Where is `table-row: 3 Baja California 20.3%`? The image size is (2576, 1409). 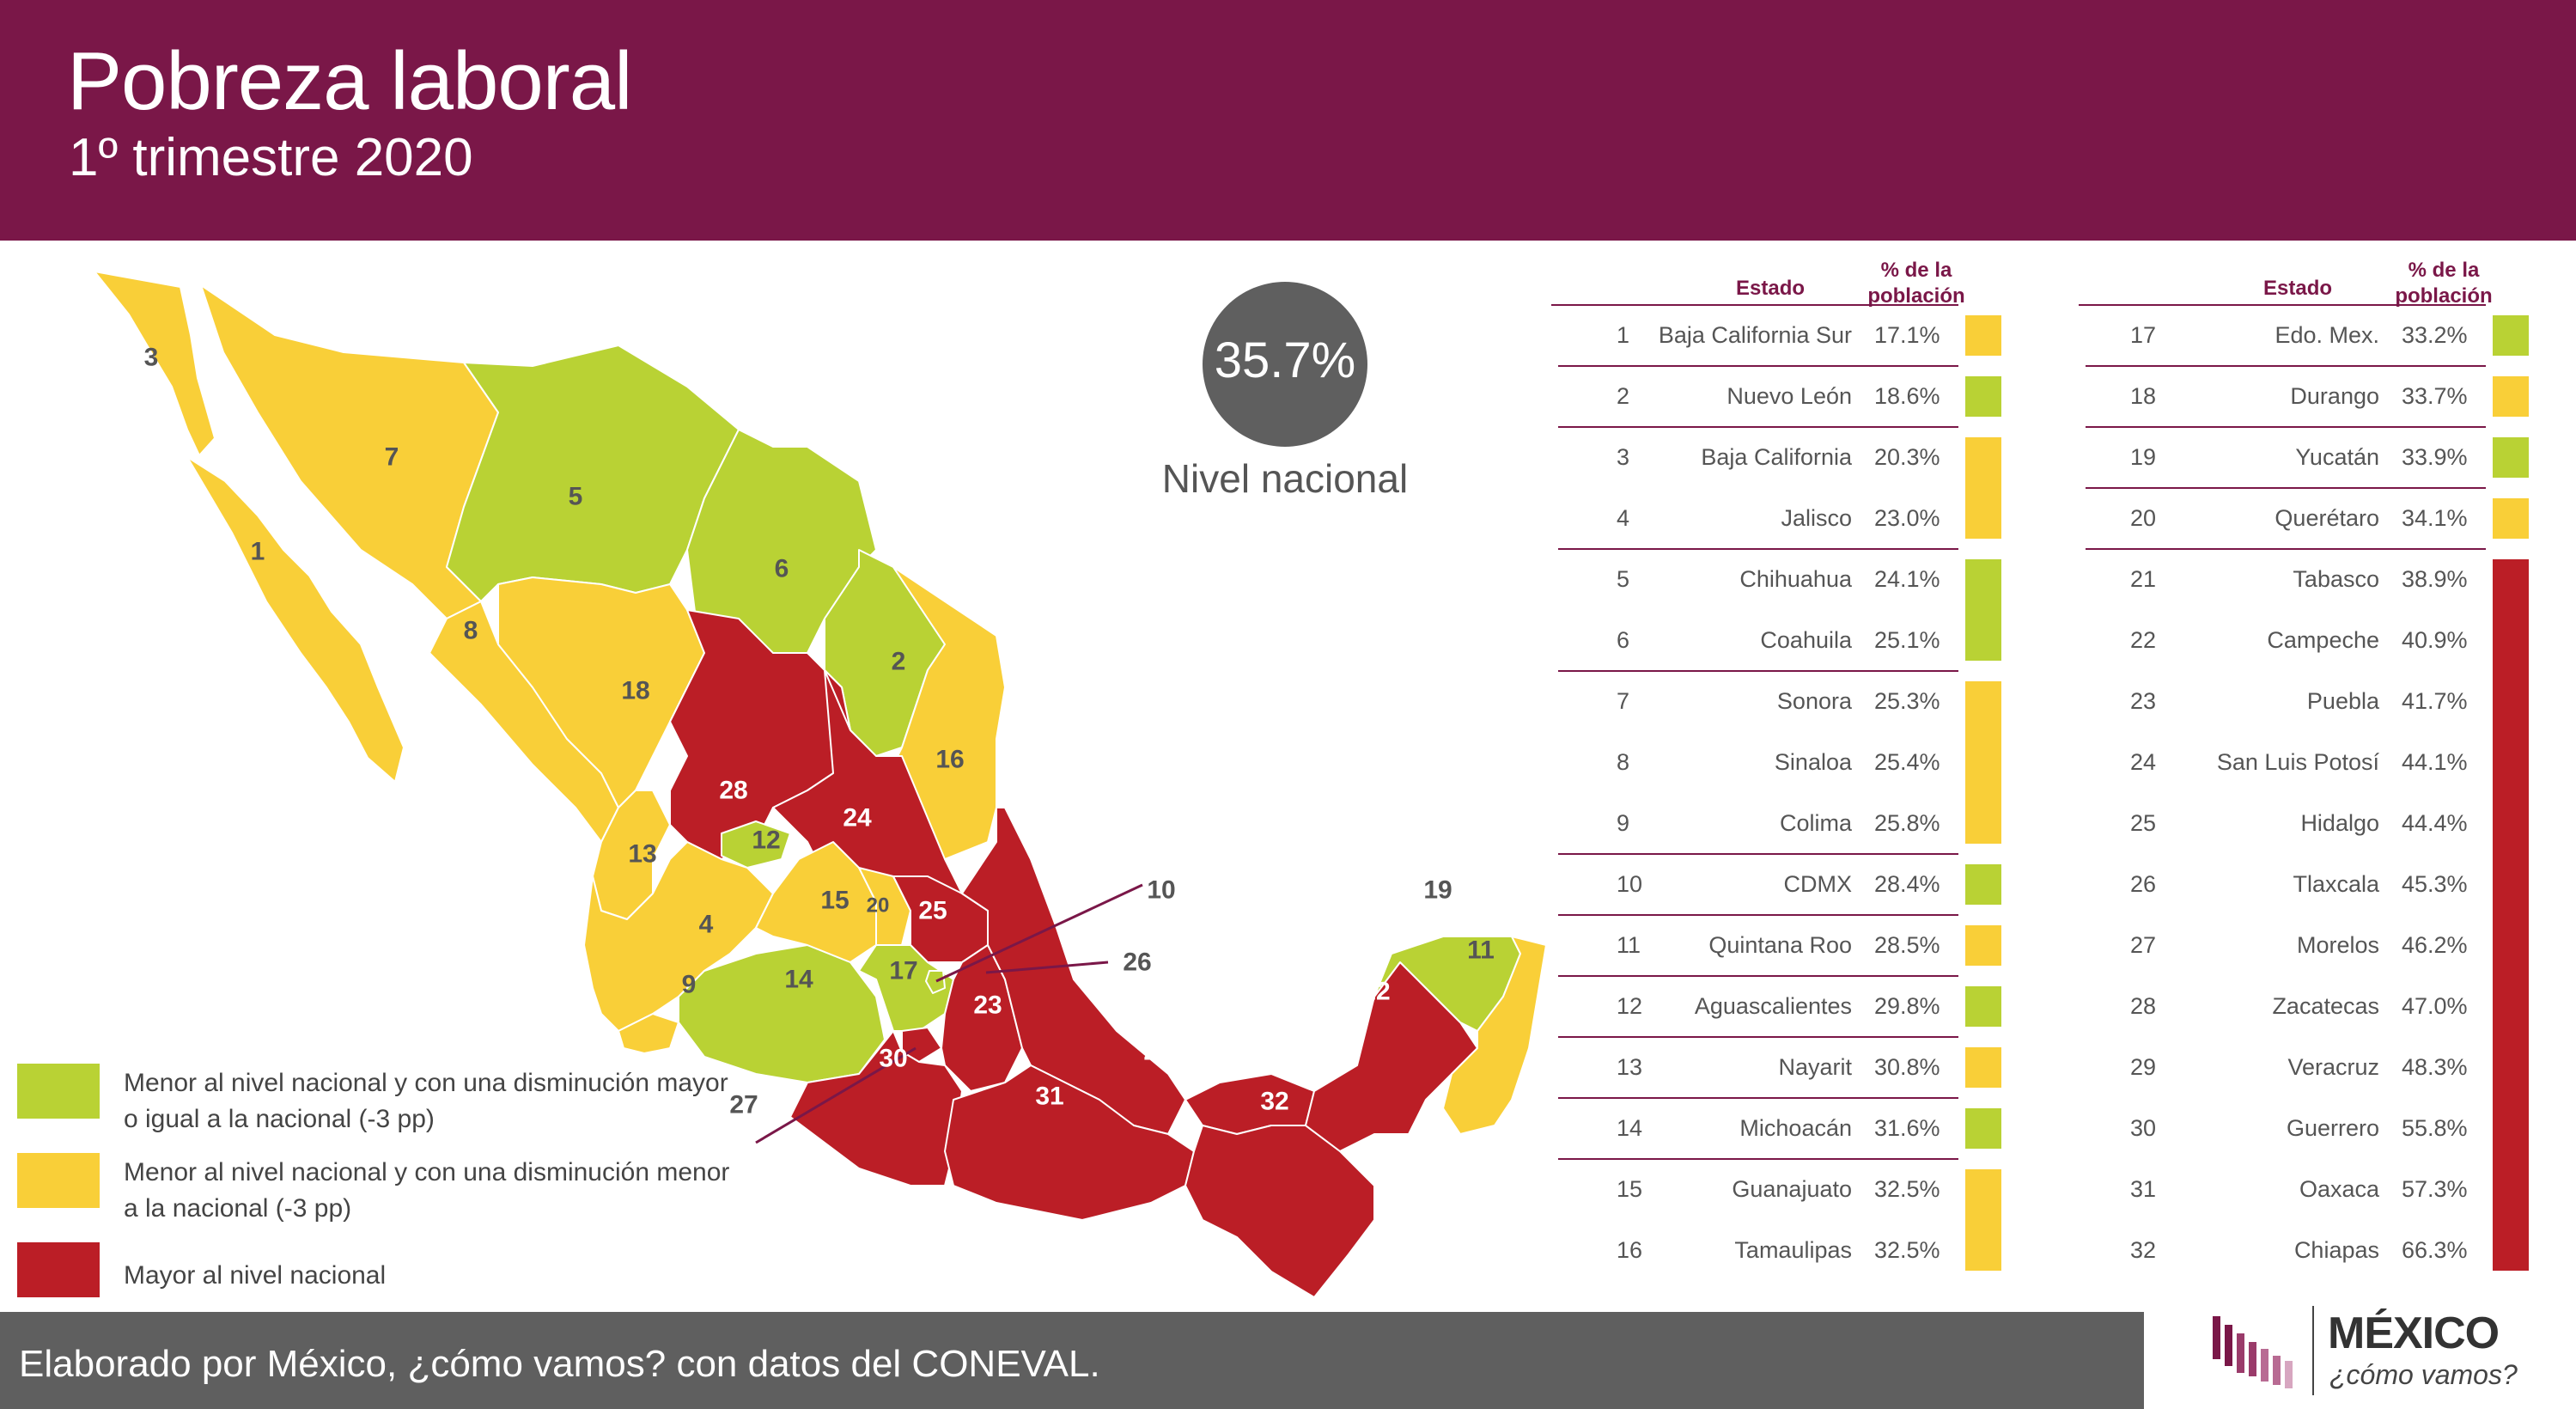 table-row: 3 Baja California 20.3% is located at coordinates (1745, 457).